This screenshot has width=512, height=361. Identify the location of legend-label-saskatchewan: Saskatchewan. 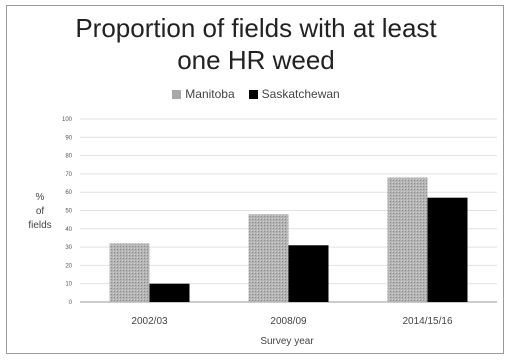
(300, 94).